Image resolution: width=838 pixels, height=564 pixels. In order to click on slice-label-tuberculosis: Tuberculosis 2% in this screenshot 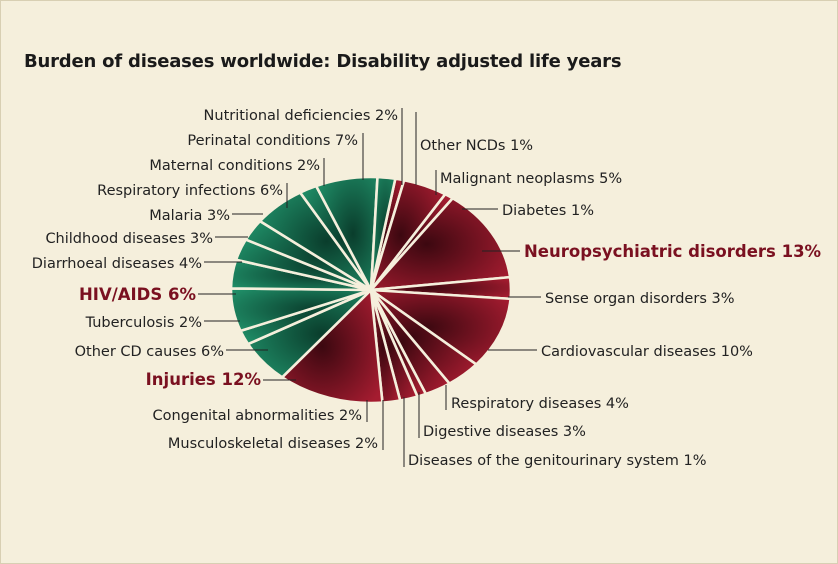, I will do `click(143, 323)`.